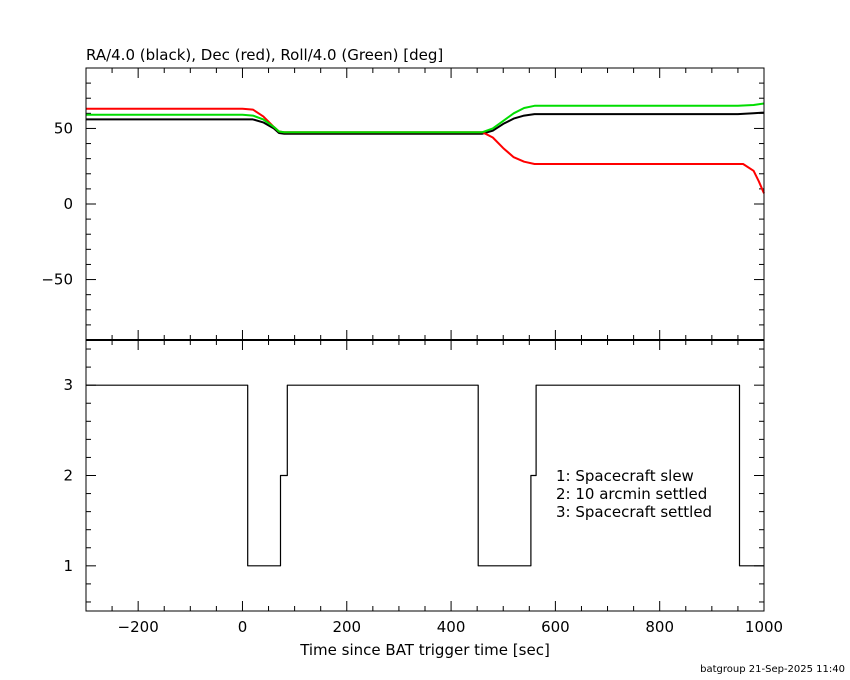 The width and height of the screenshot is (850, 680). I want to click on top-y-tick-label: 0, so click(68, 204).